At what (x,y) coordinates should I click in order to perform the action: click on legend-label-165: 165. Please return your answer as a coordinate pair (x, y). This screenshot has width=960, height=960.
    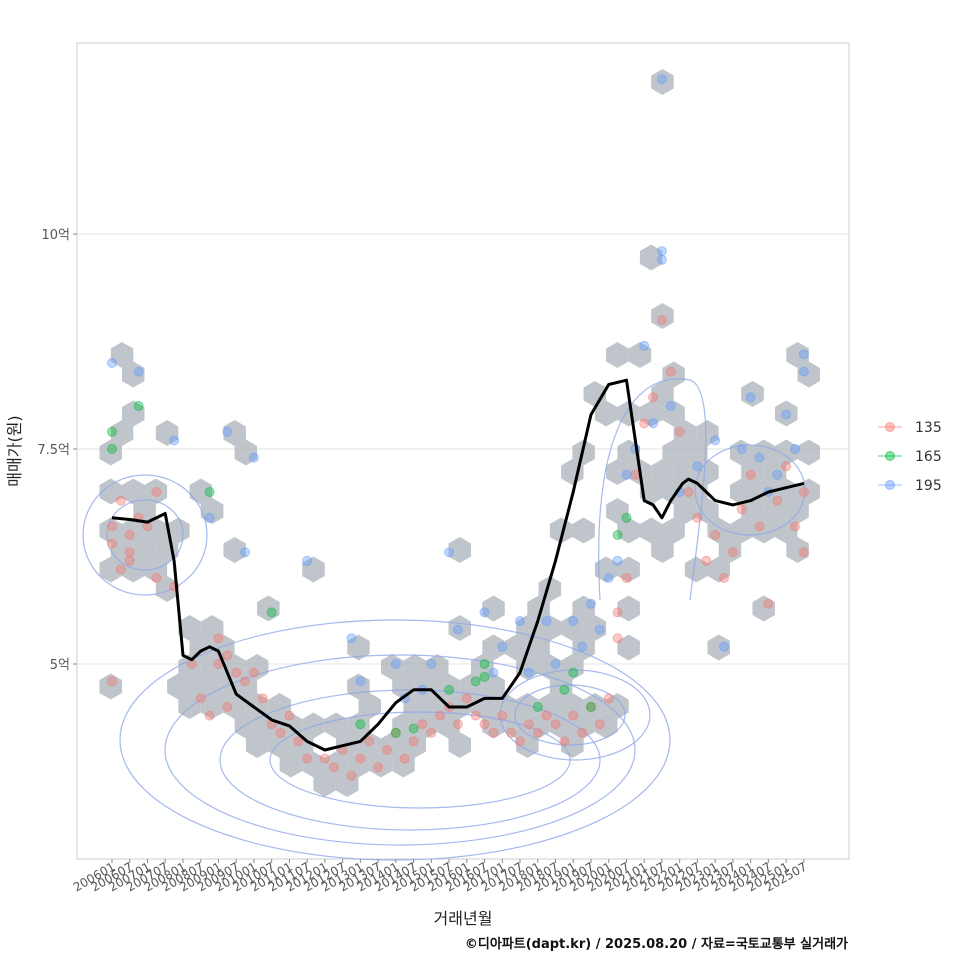
    Looking at the image, I should click on (928, 457).